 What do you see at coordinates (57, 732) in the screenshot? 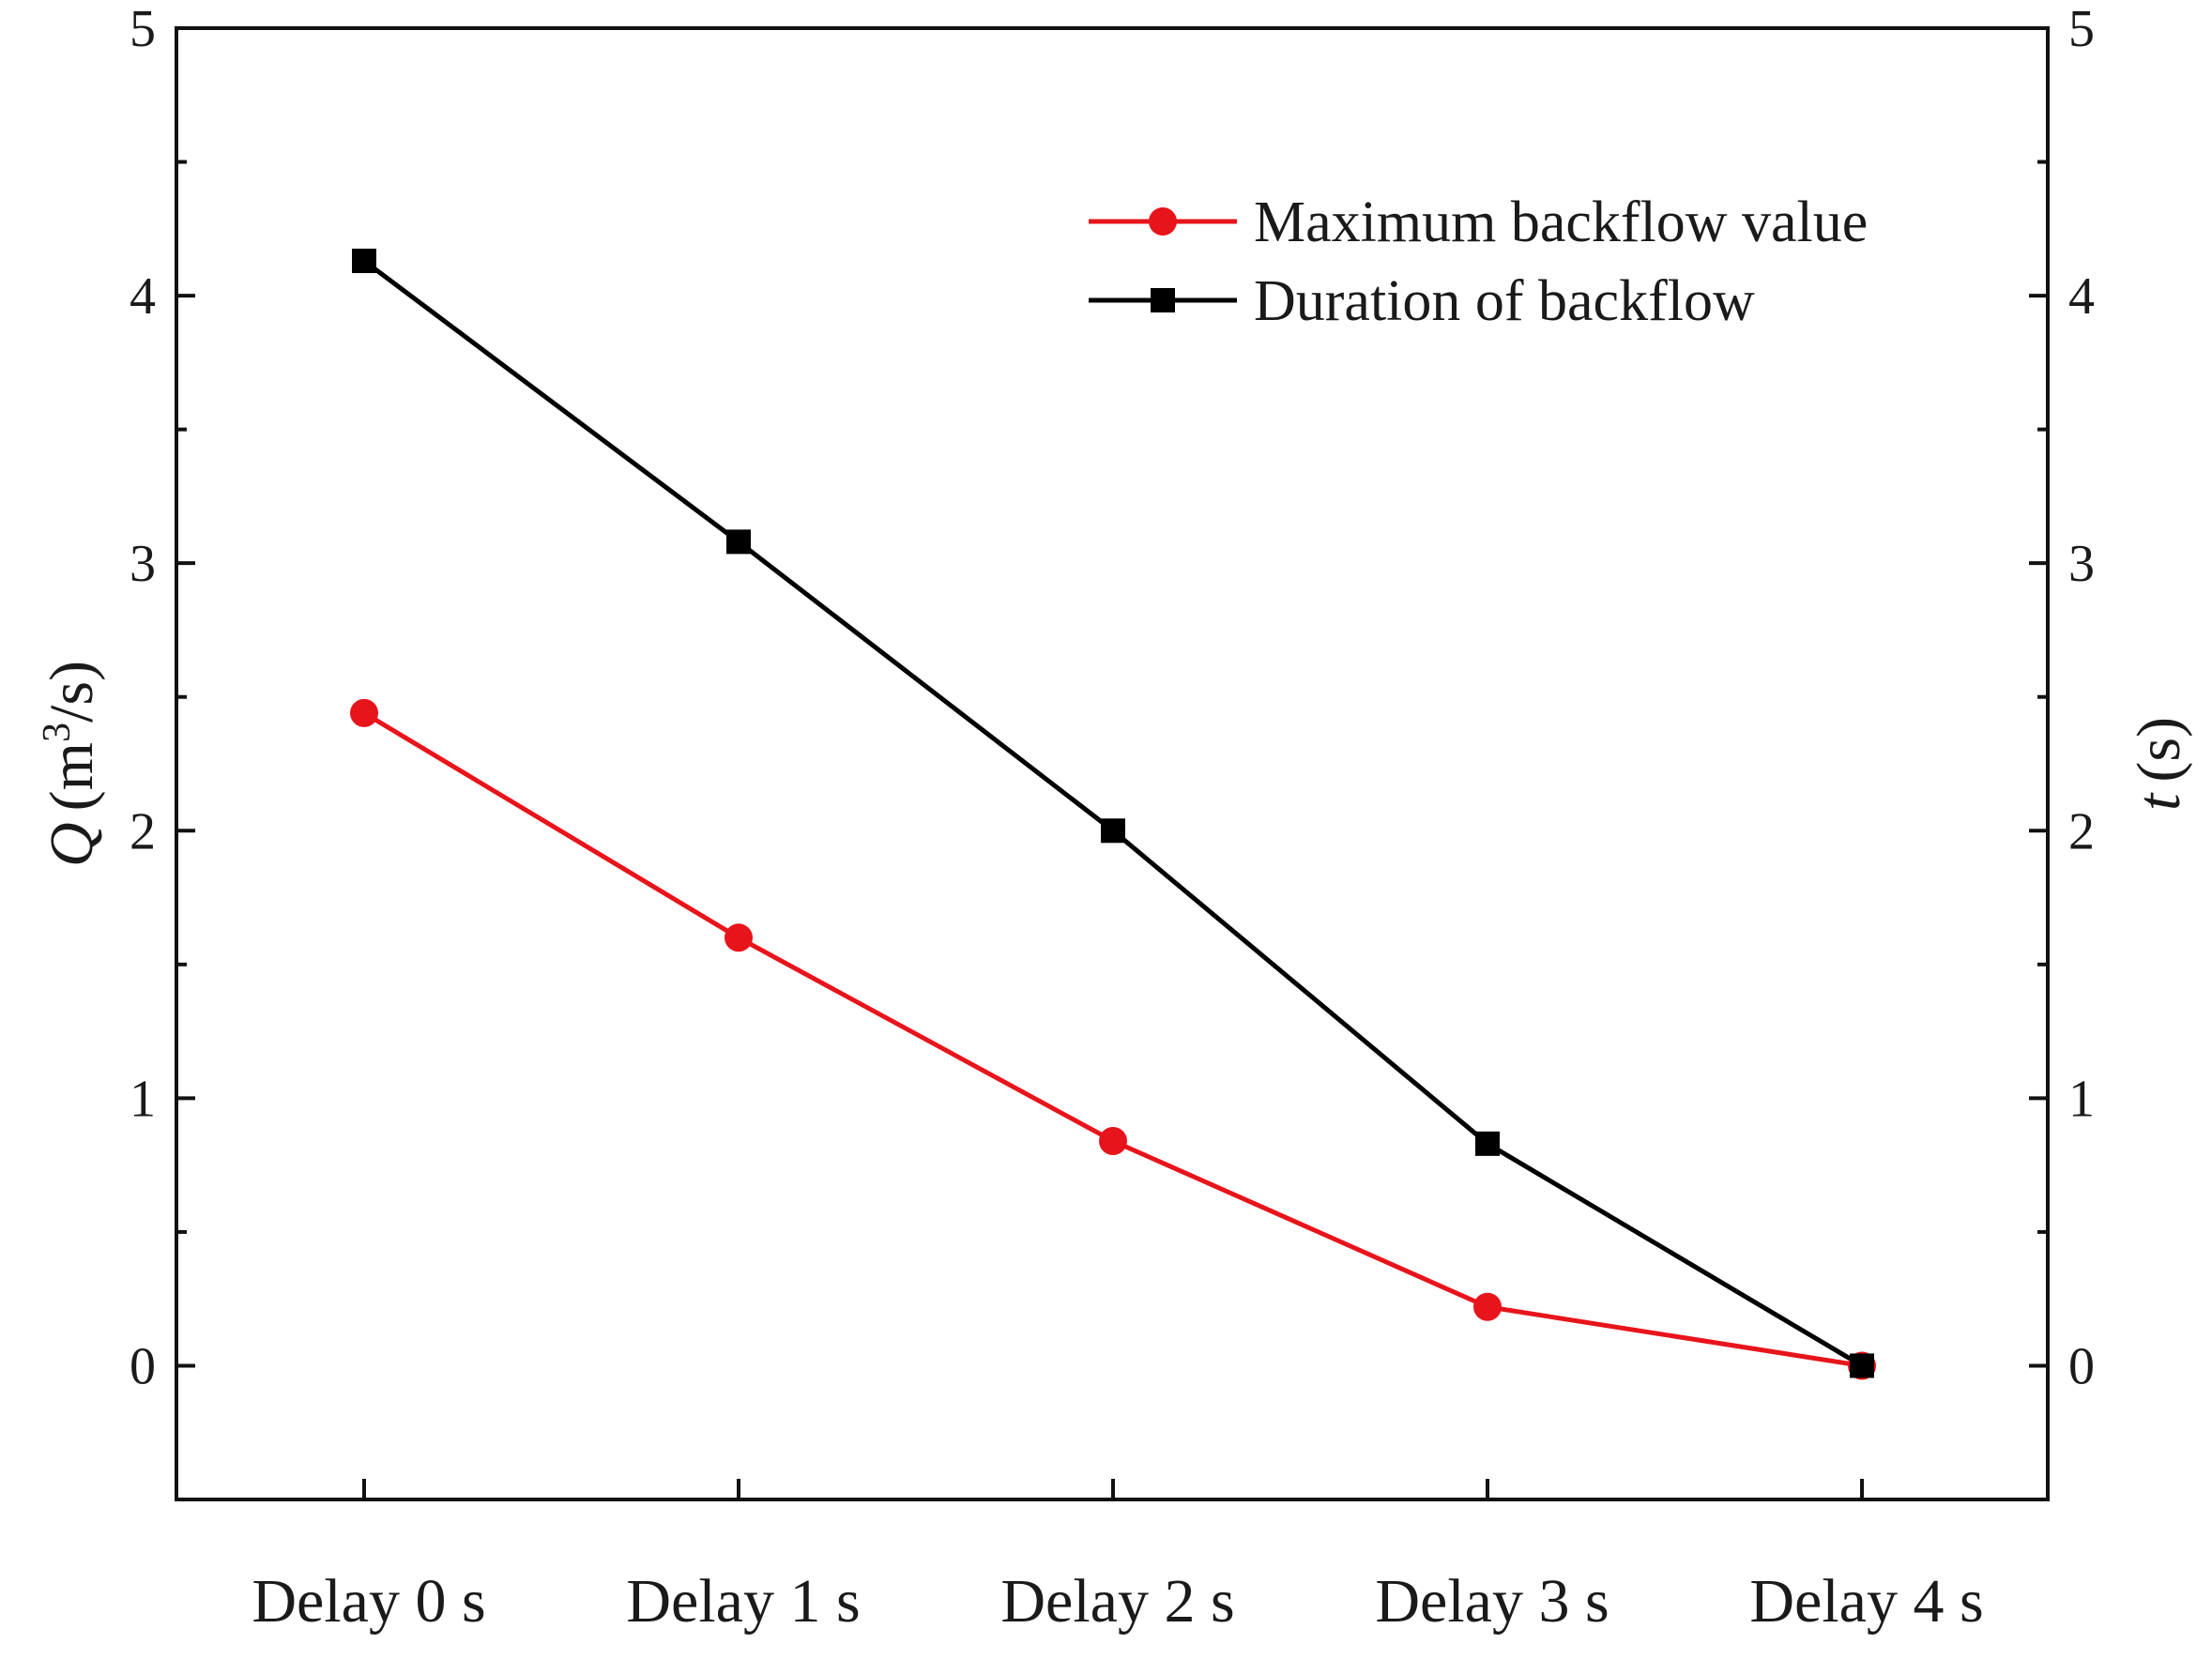
I see `left-axis-title-unit-superscript: 3` at bounding box center [57, 732].